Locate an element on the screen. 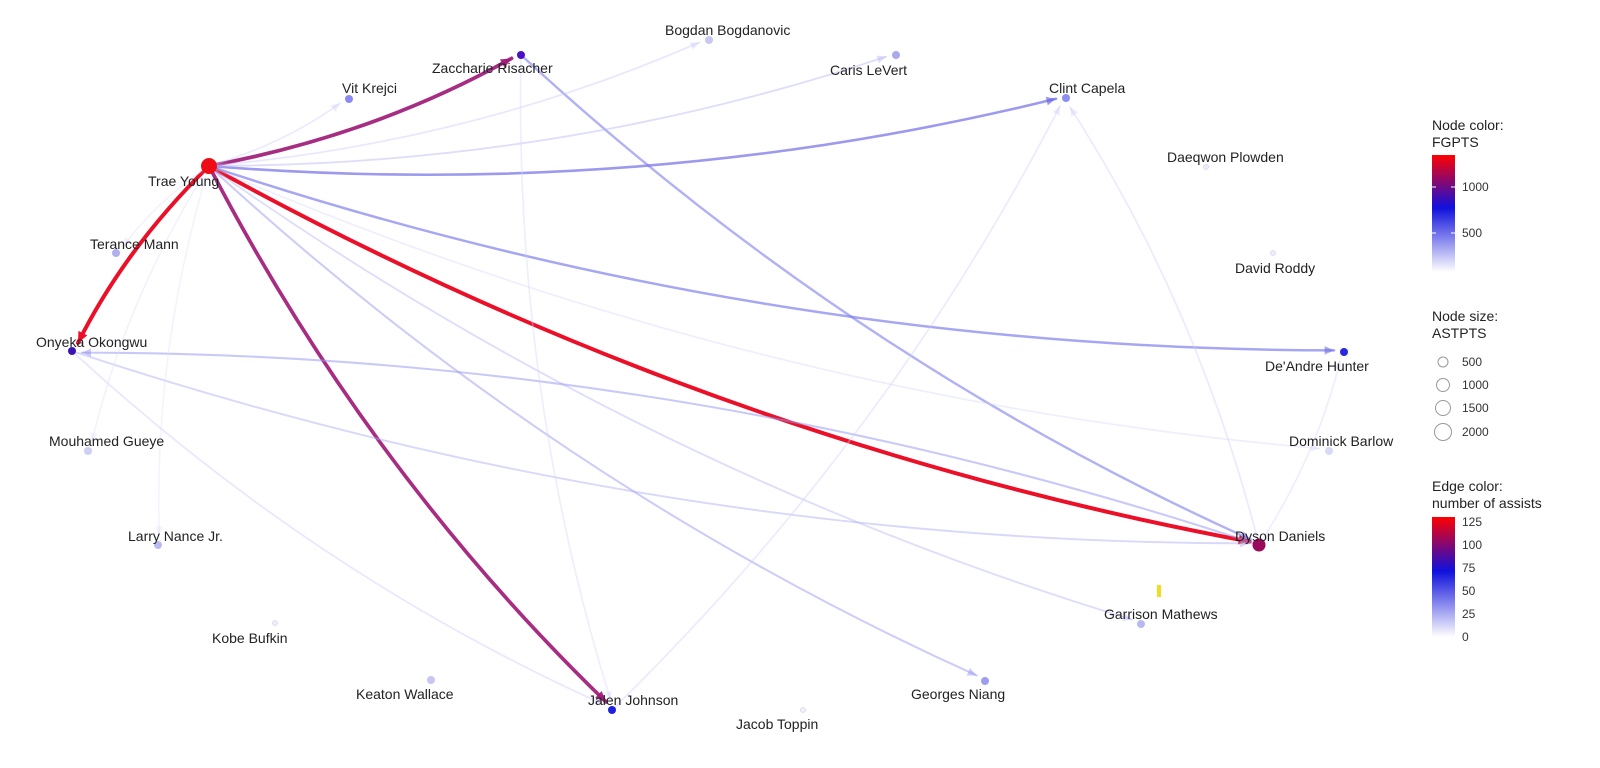  node-bufkin is located at coordinates (275, 623).